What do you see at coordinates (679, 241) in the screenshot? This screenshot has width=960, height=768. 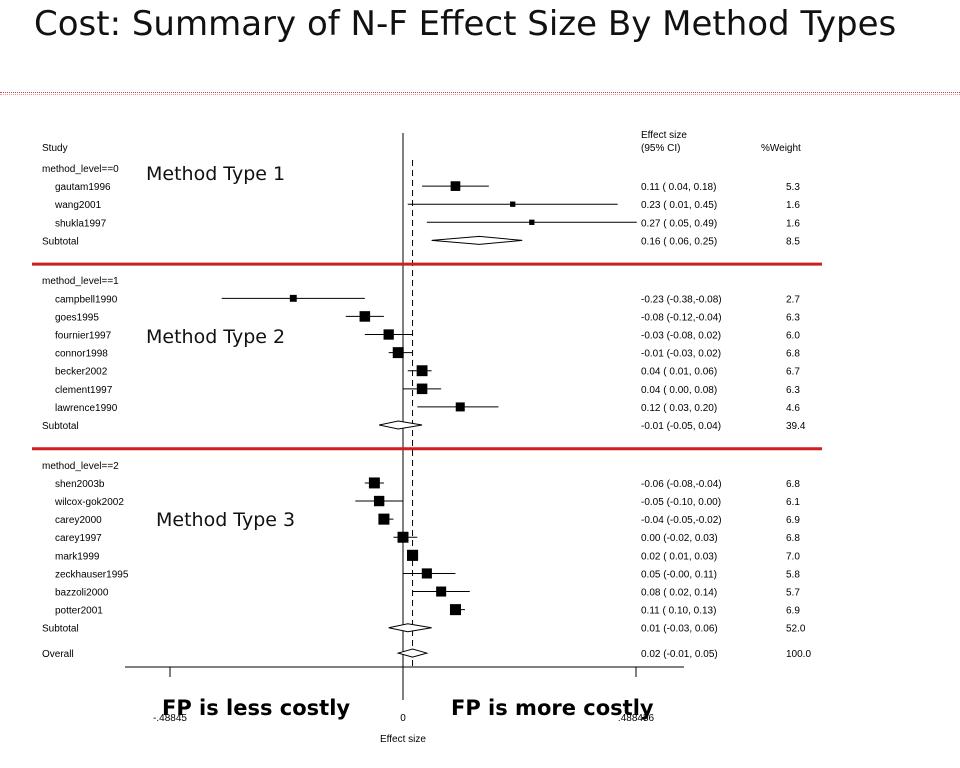 I see `effect-size-ci: 0.16 ( 0.06, 0.25)` at bounding box center [679, 241].